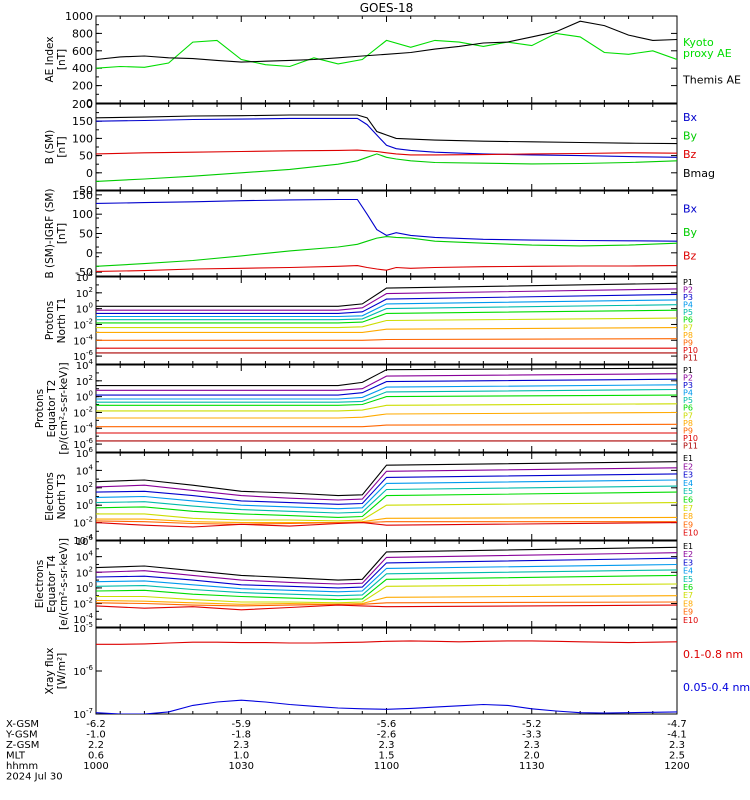 Image resolution: width=750 pixels, height=800 pixels. What do you see at coordinates (86, 234) in the screenshot?
I see `y-tick-label: 50` at bounding box center [86, 234].